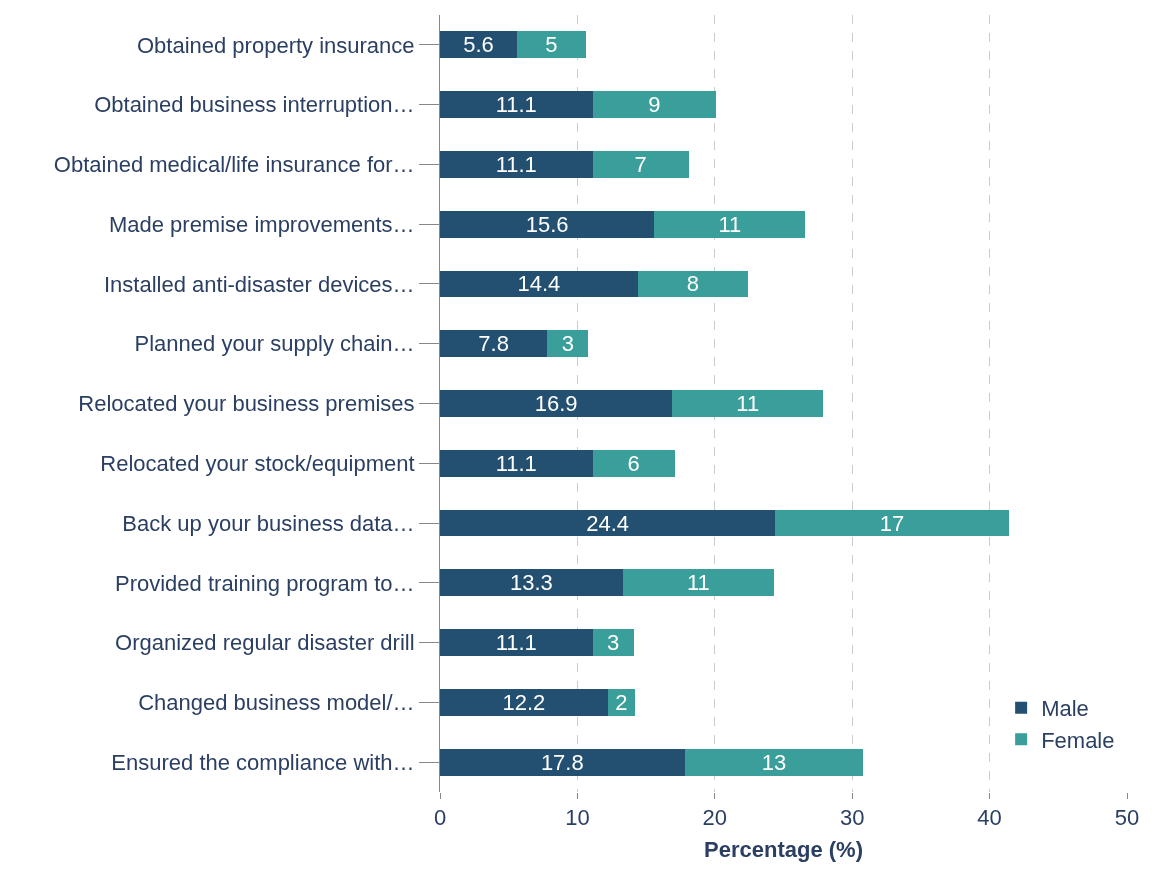 The height and width of the screenshot is (887, 1172). I want to click on data-label: 17, so click(892, 523).